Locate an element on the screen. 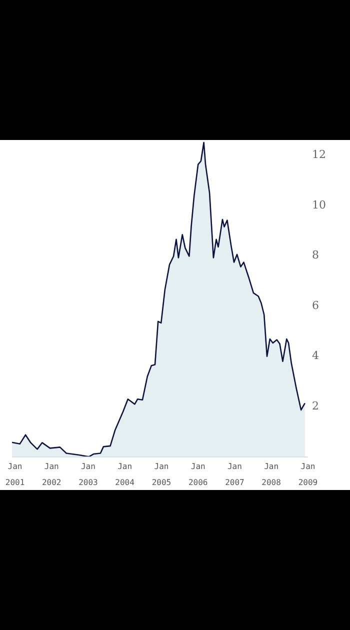  x-tick-label: Jan 2001 is located at coordinates (15, 474).